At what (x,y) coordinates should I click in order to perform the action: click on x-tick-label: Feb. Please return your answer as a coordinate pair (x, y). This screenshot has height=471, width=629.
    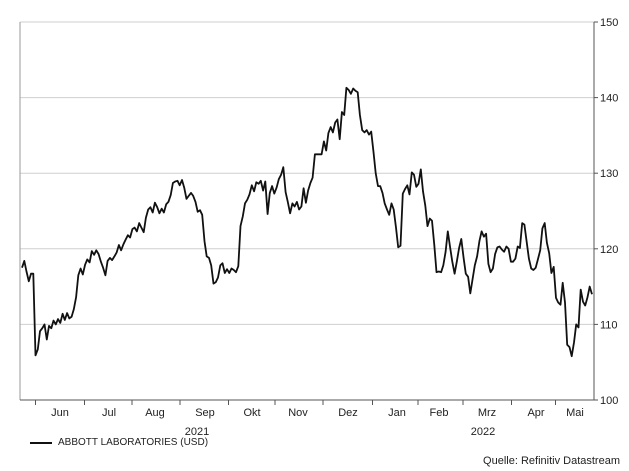
    Looking at the image, I should click on (439, 413).